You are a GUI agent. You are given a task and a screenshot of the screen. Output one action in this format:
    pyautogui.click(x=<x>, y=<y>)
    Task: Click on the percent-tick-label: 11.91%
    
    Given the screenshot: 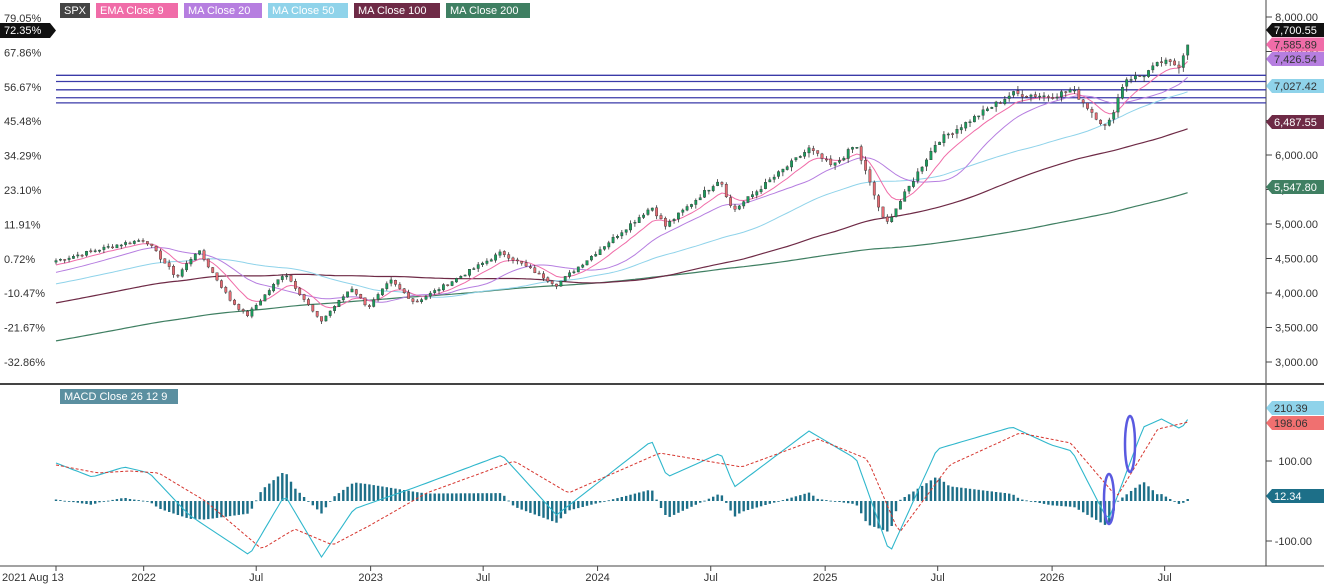 What is the action you would take?
    pyautogui.click(x=22, y=225)
    